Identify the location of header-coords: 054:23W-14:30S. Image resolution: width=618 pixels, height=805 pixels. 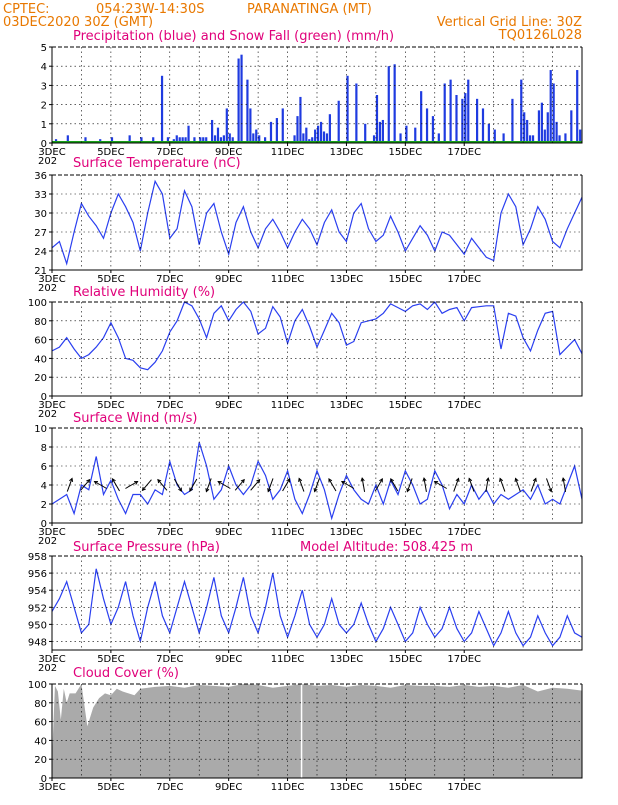
(150, 9).